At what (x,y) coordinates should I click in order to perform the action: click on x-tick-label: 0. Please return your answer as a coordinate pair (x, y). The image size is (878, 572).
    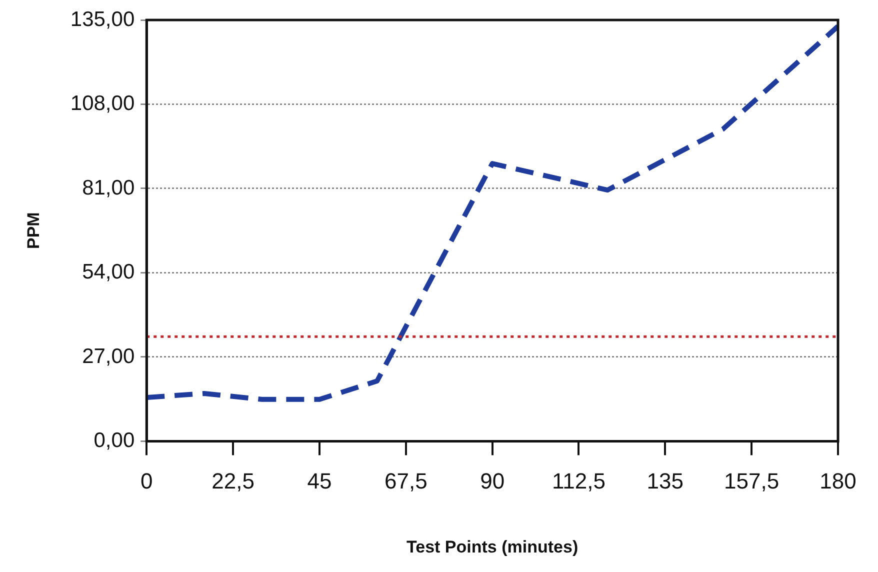
    Looking at the image, I should click on (146, 481).